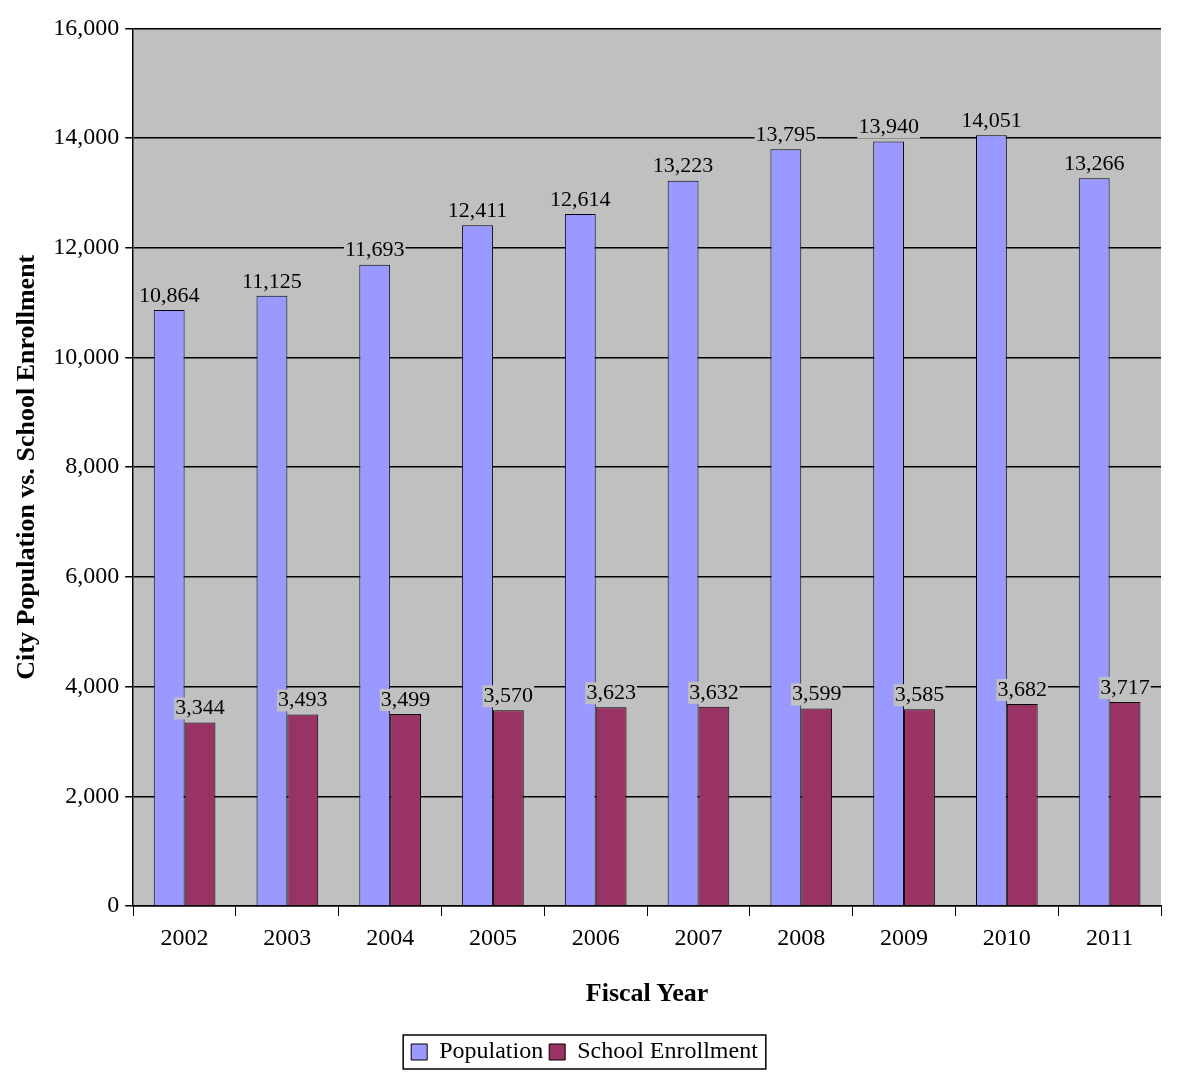 The width and height of the screenshot is (1193, 1082). Describe the element at coordinates (714, 691) in the screenshot. I see `data-label: 3,632` at that location.